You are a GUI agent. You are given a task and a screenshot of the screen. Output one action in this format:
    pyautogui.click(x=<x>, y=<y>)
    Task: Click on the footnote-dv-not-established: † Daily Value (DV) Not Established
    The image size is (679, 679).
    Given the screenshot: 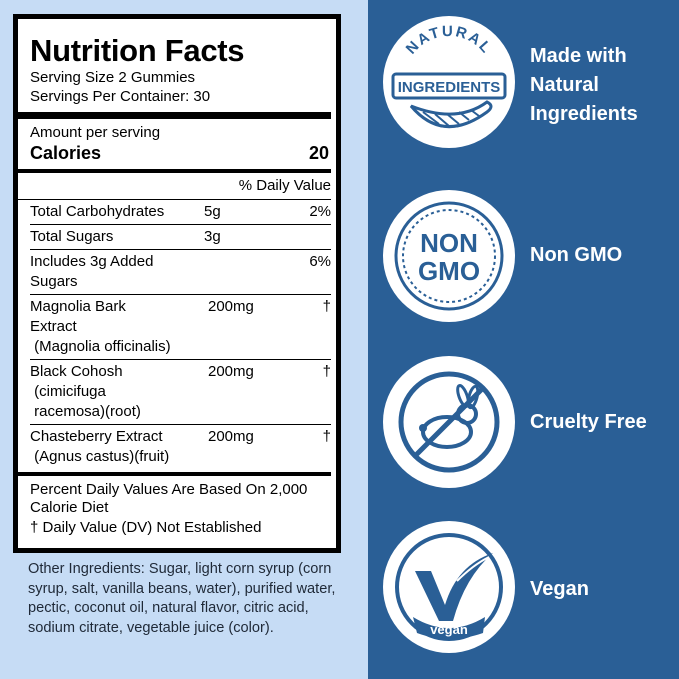 What is the action you would take?
    pyautogui.click(x=146, y=527)
    